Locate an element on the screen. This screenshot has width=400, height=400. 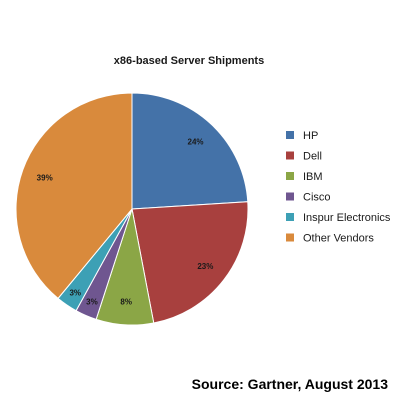
legend-label-inspur-electronics: Inspur Electronics is located at coordinates (347, 218).